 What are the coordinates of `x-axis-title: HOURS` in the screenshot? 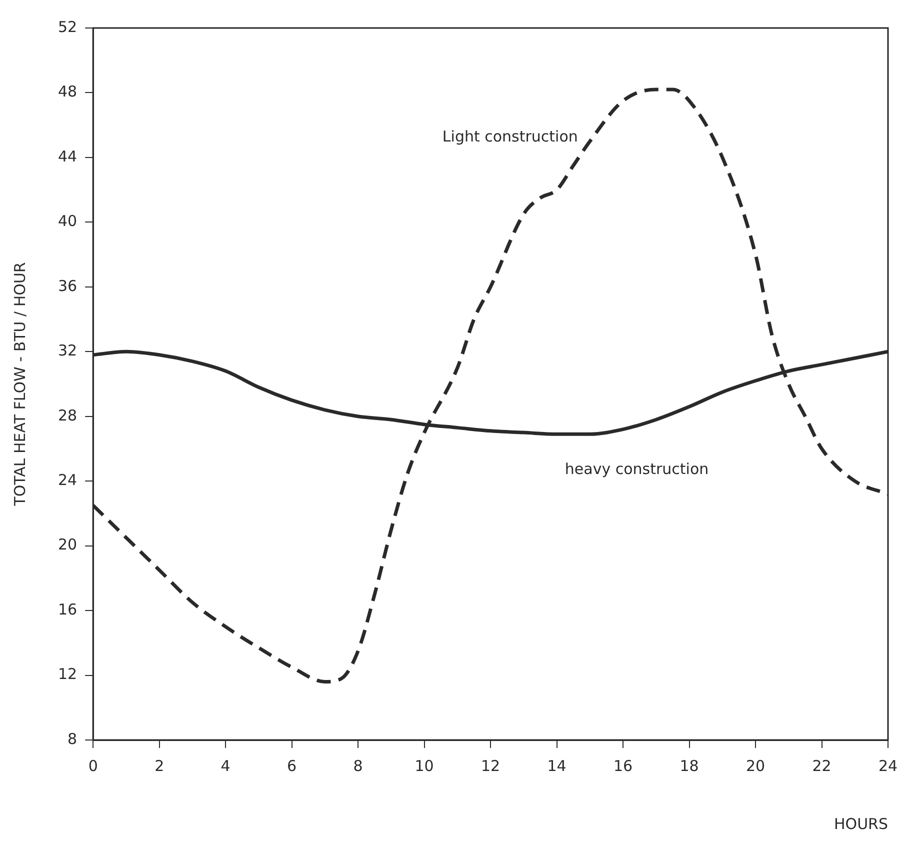 It's located at (861, 823).